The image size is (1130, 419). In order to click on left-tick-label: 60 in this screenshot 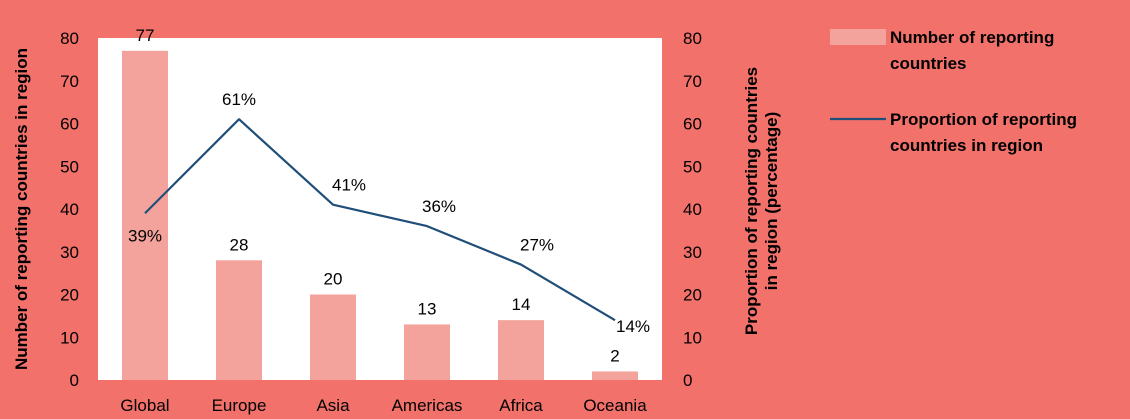, I will do `click(69, 124)`.